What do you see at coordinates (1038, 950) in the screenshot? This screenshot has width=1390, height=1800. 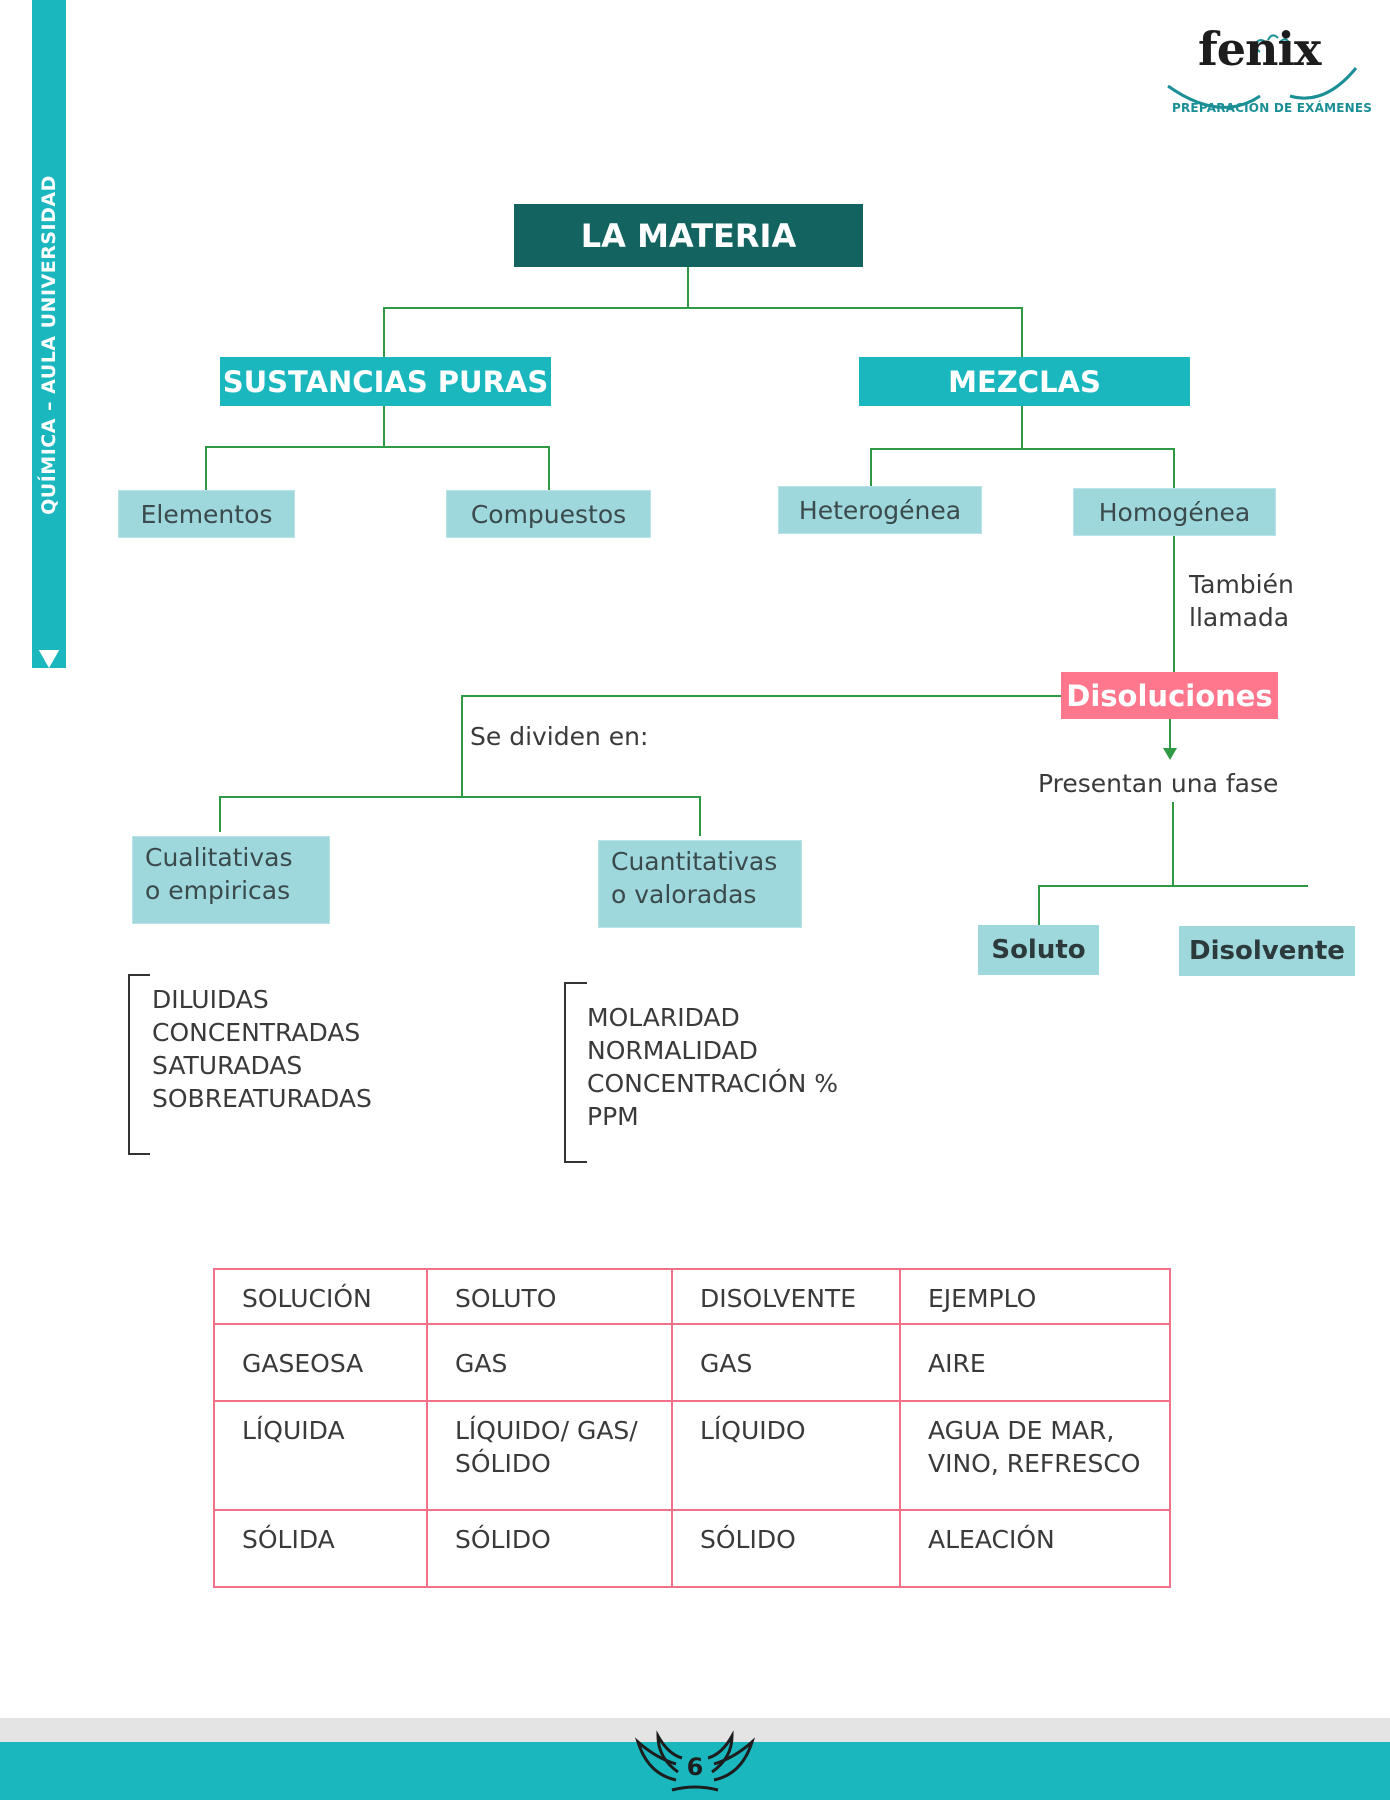 I see `node-soluto: Soluto` at bounding box center [1038, 950].